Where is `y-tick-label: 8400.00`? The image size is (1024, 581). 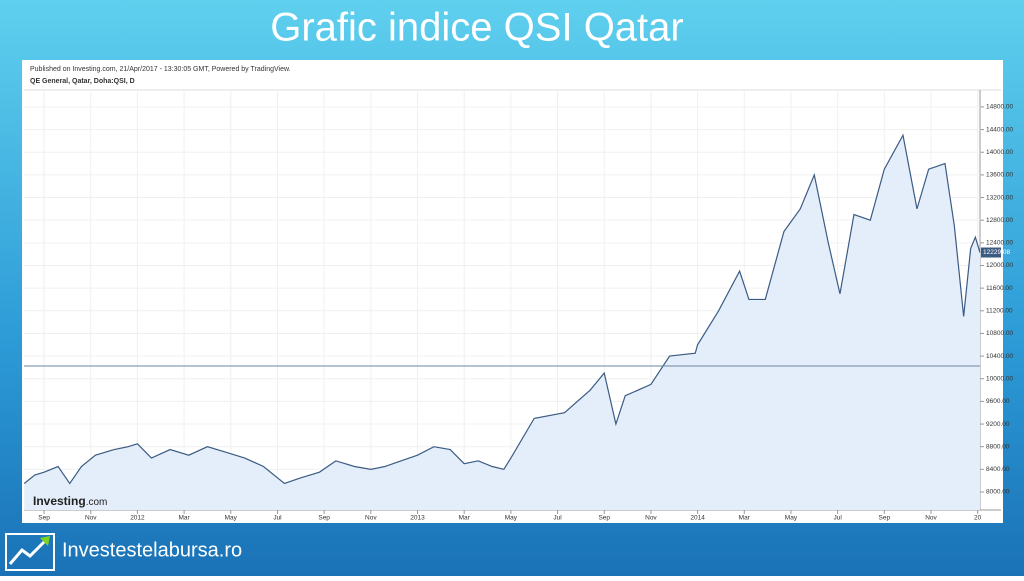 y-tick-label: 8400.00 is located at coordinates (998, 469).